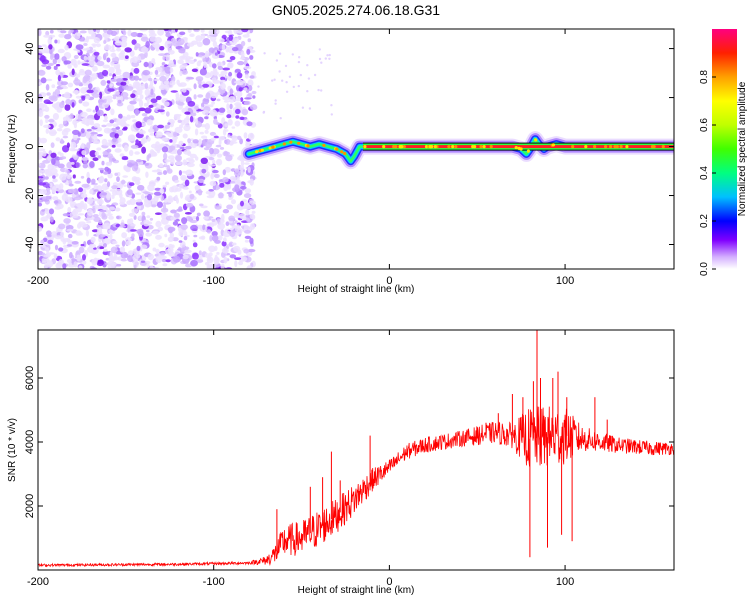  I want to click on bottom-y-axis-label: SNR (10 * v/v), so click(12, 450).